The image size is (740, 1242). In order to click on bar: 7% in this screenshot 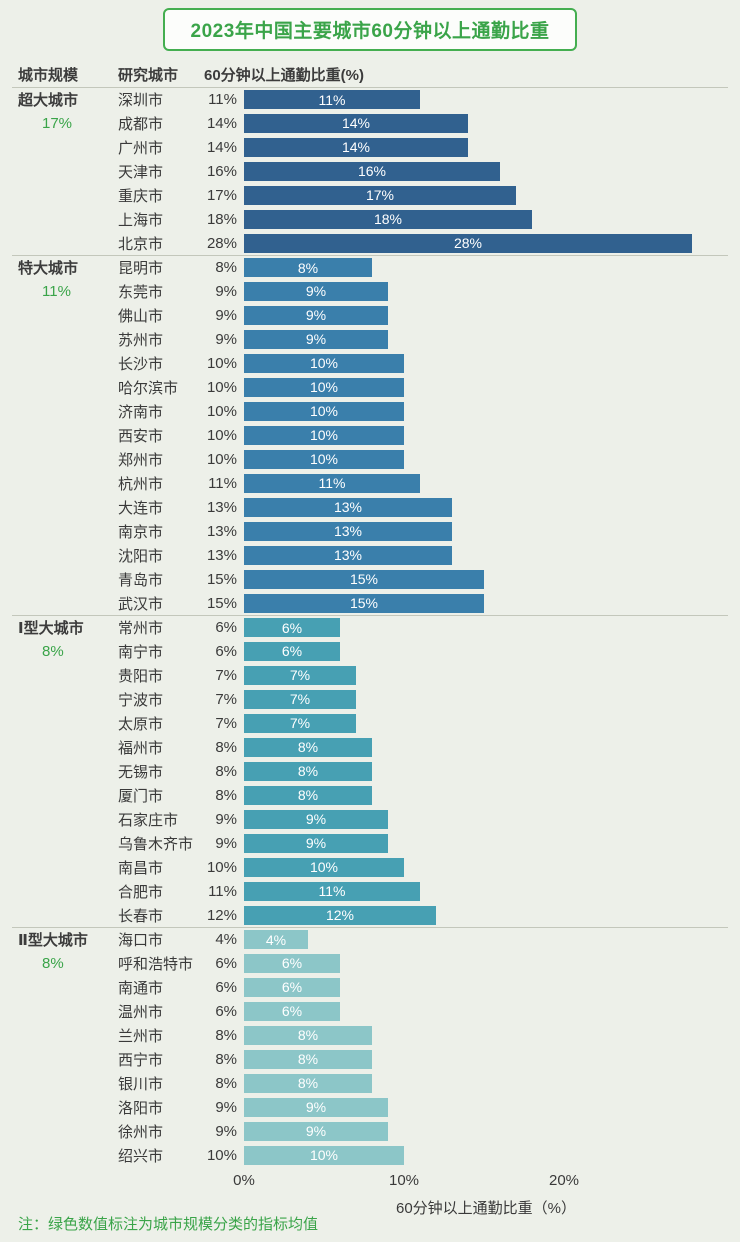, I will do `click(300, 675)`.